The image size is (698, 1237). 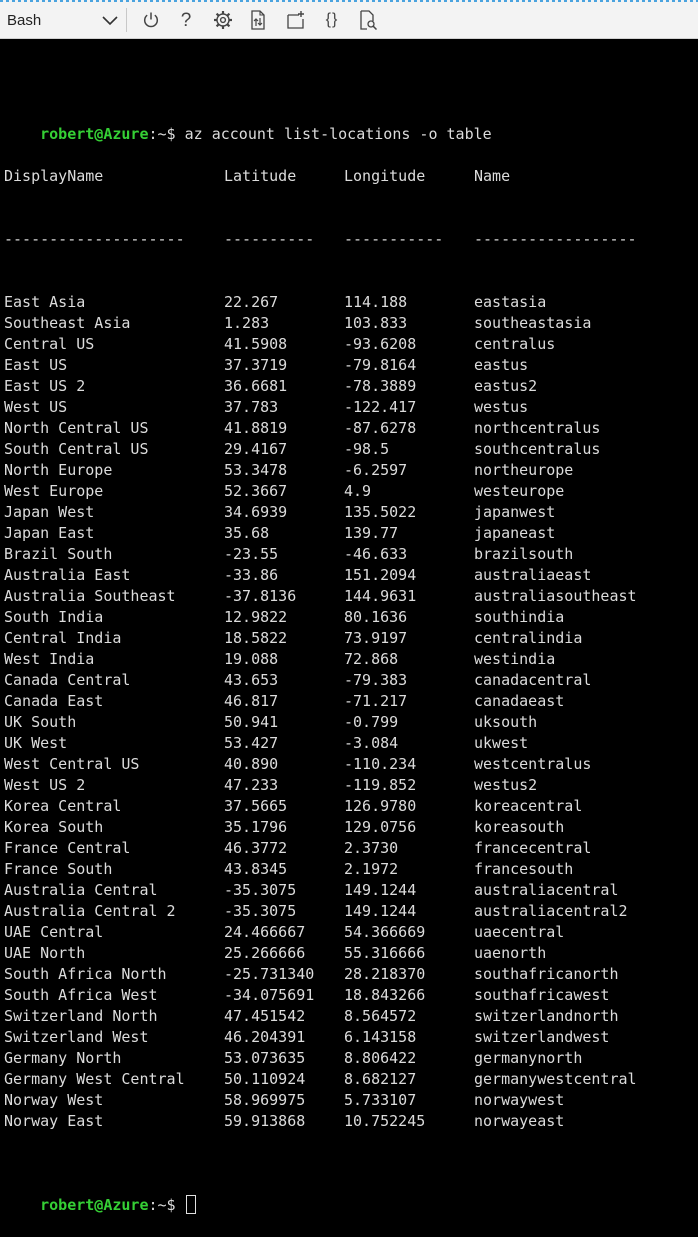 I want to click on new-session-button, so click(x=296, y=20).